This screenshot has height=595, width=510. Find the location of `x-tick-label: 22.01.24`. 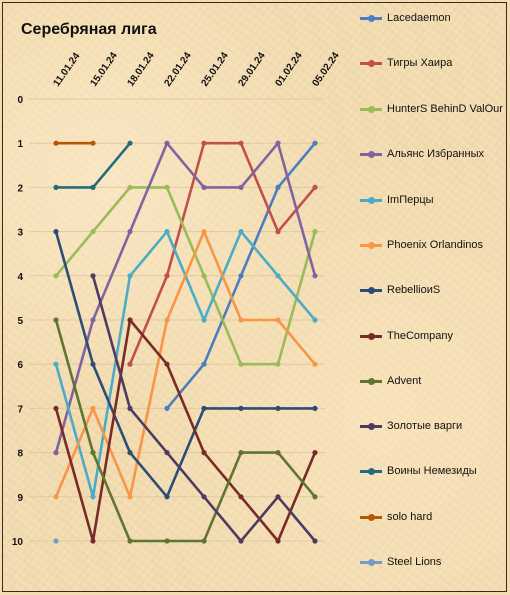

x-tick-label: 22.01.24 is located at coordinates (178, 69).